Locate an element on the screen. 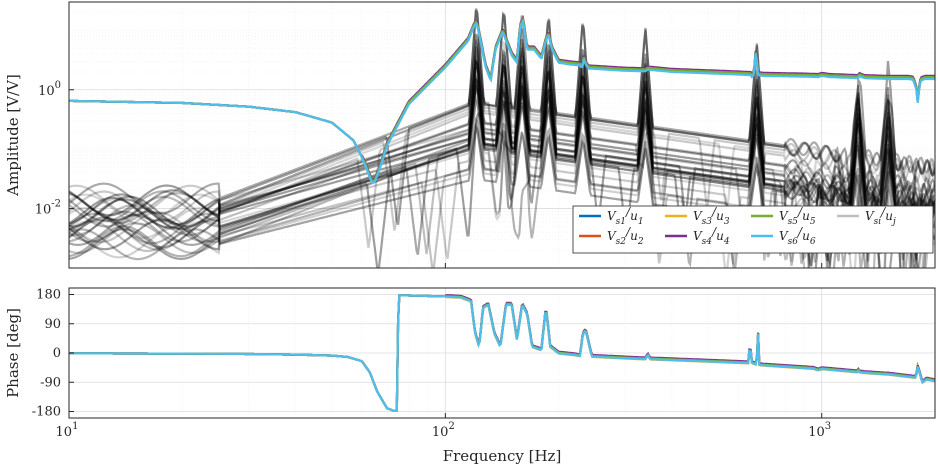 This screenshot has height=469, width=938. amplitude-y-tick-label: 10⁰ is located at coordinates (49, 89).